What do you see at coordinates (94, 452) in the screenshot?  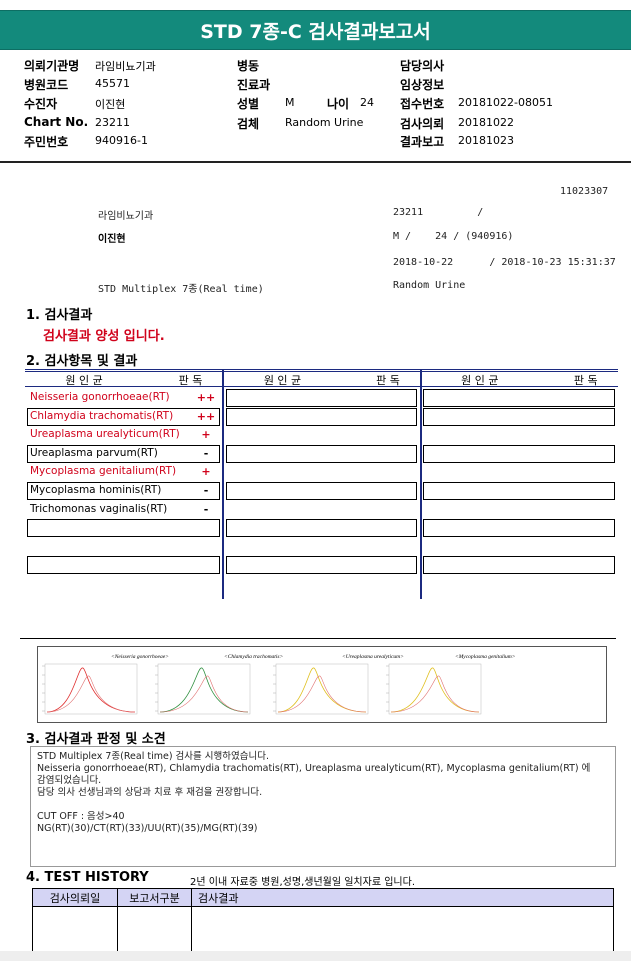 I see `organism: Ureaplasma parvum(RT)` at bounding box center [94, 452].